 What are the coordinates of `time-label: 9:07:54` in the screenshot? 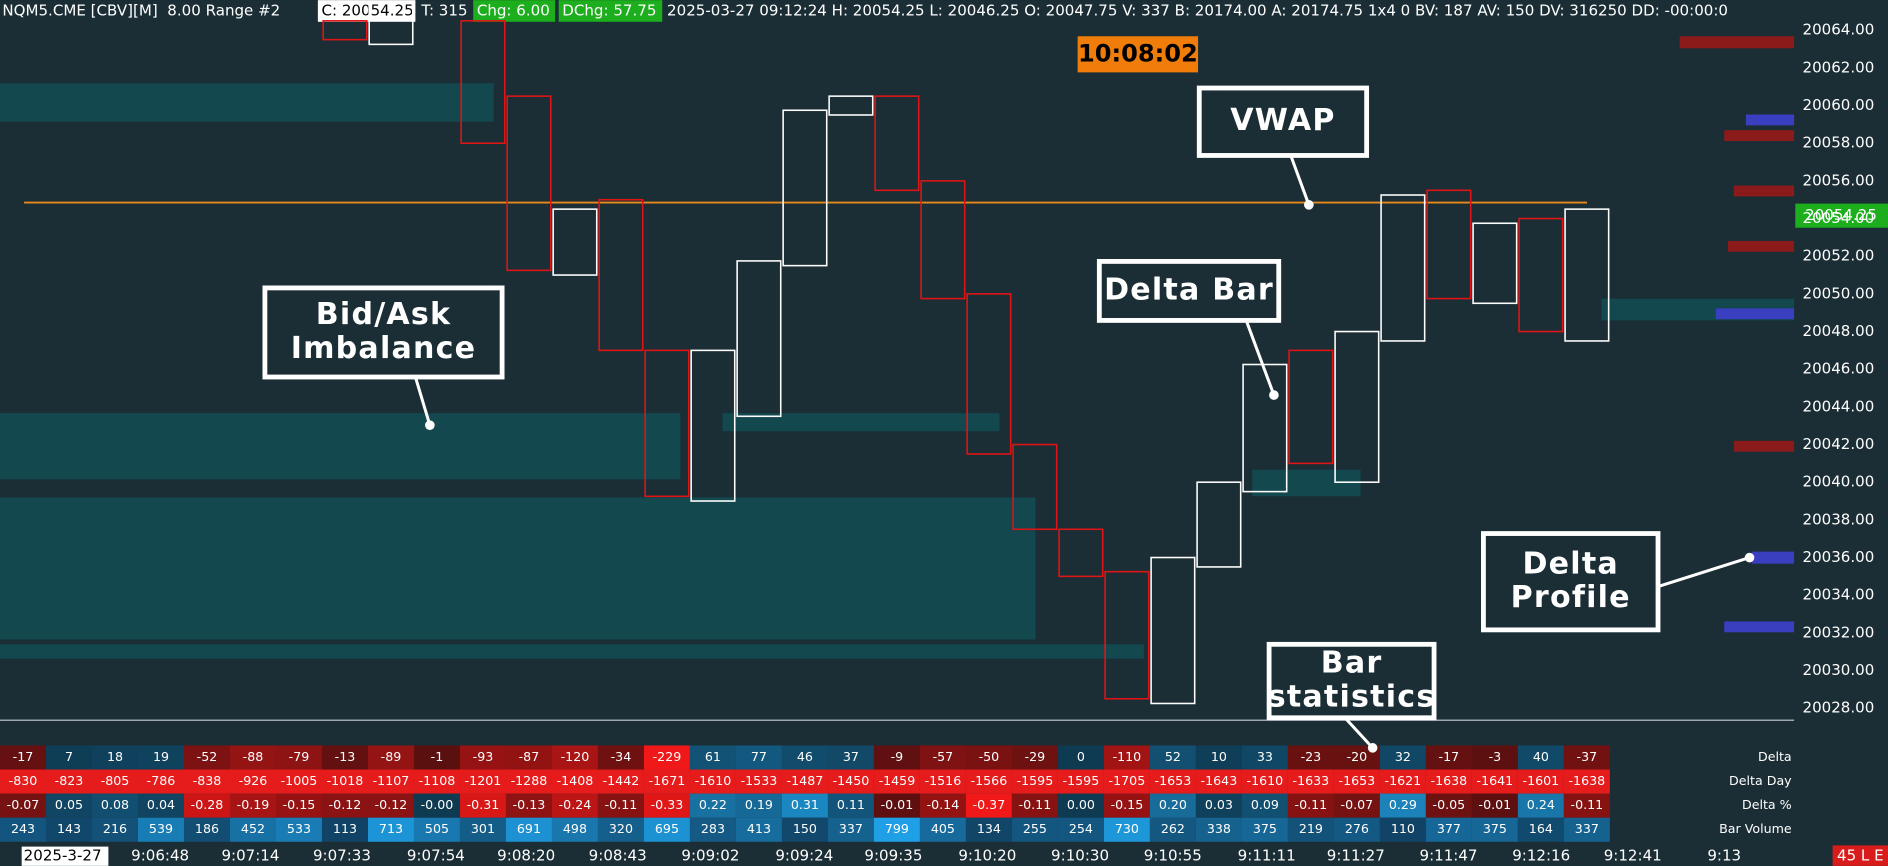 It's located at (436, 856).